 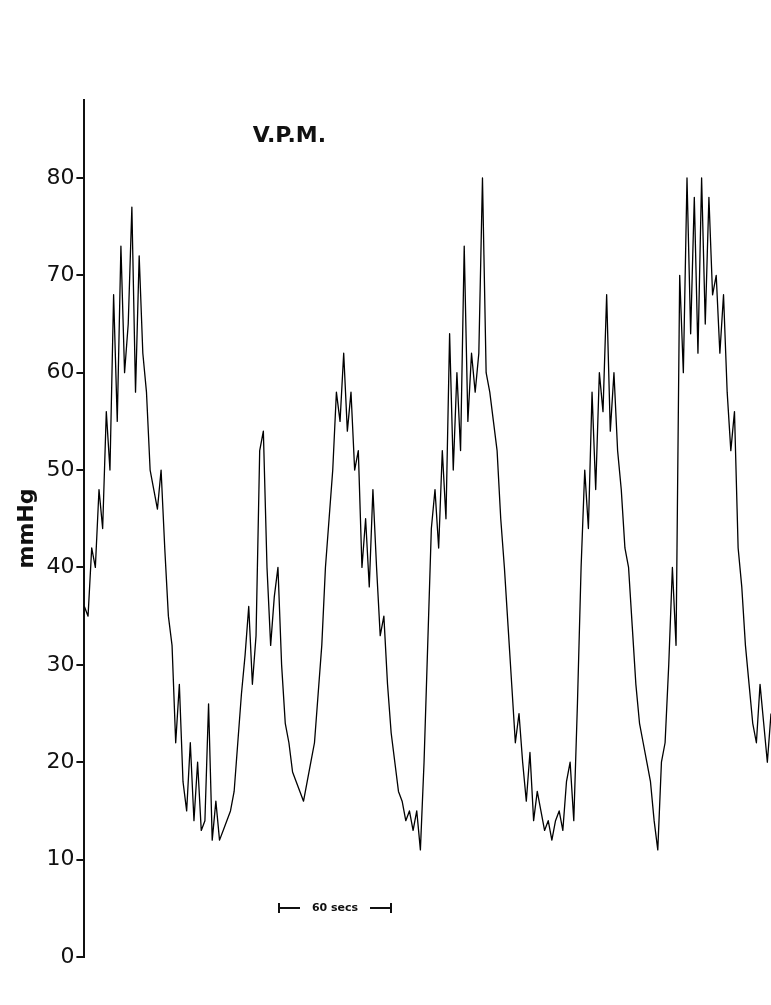 What do you see at coordinates (60, 176) in the screenshot?
I see `y-tick-label: 80` at bounding box center [60, 176].